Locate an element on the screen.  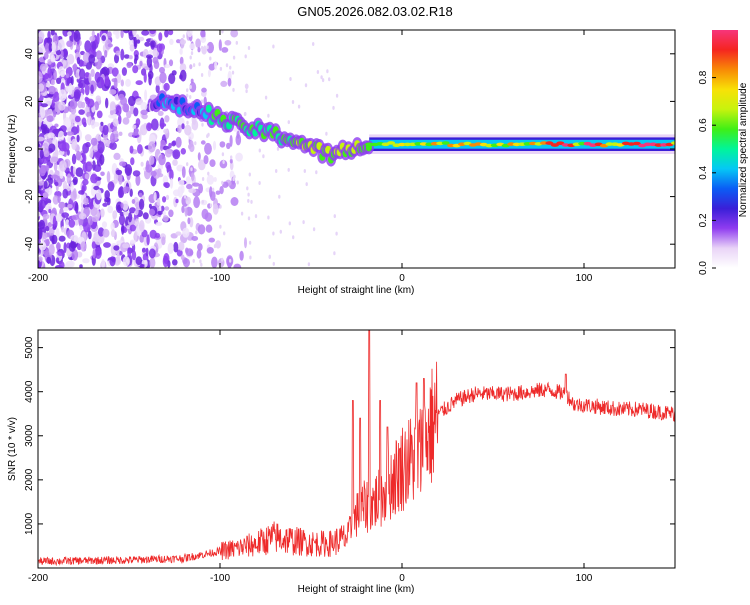
spectrogram-track is located at coordinates (413, 128).